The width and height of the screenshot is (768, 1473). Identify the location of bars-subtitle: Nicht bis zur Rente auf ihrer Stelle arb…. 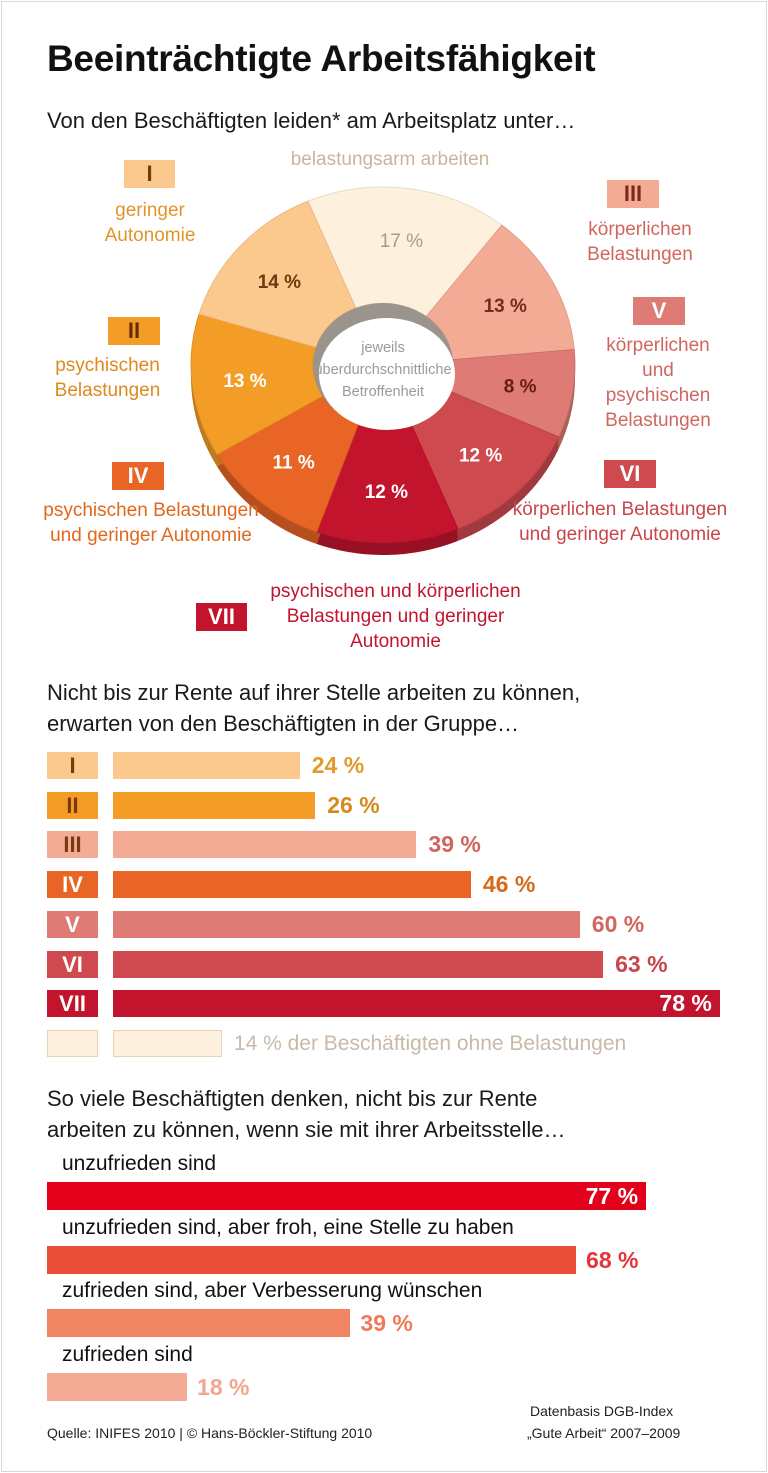
(313, 708).